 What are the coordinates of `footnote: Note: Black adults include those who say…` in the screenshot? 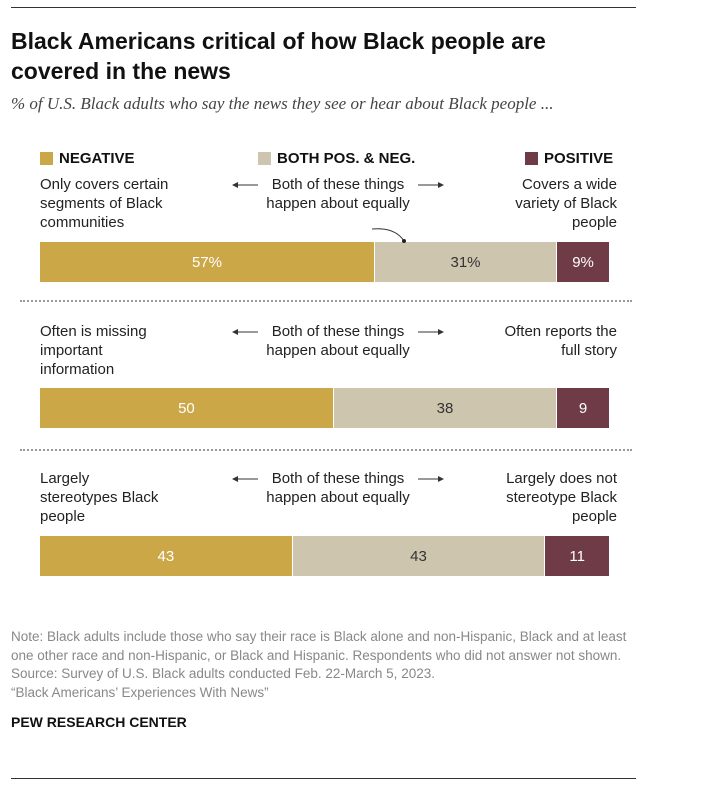 It's located at (323, 679).